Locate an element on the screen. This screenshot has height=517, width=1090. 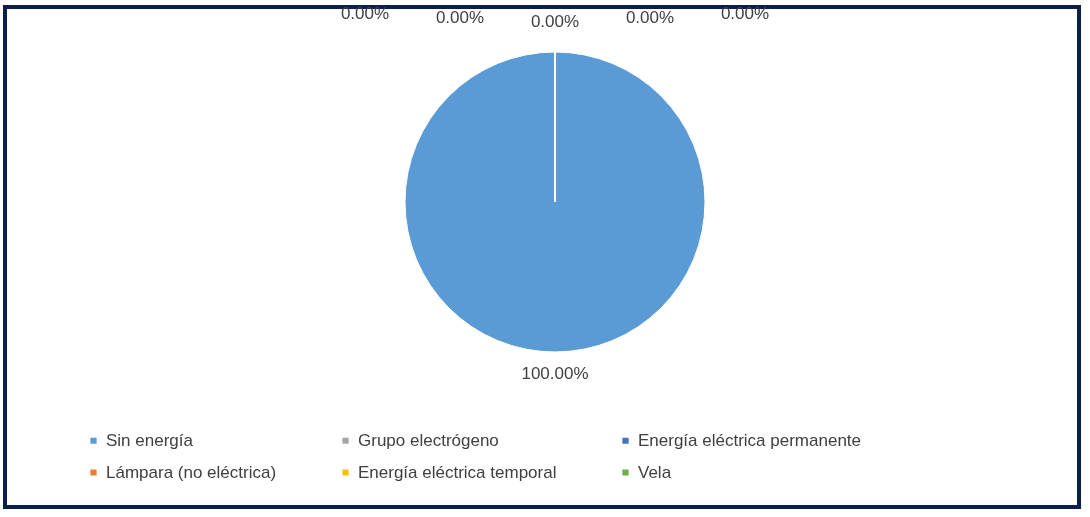
legend-label: Grupo electrógeno is located at coordinates (428, 440).